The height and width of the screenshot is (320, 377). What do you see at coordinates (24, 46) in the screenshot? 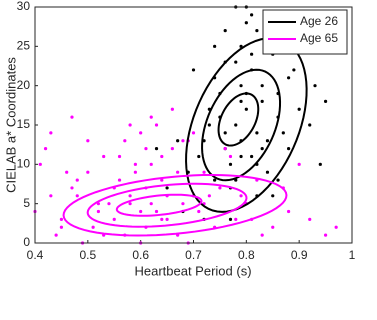
I see `y-tick-label: 25` at bounding box center [24, 46].